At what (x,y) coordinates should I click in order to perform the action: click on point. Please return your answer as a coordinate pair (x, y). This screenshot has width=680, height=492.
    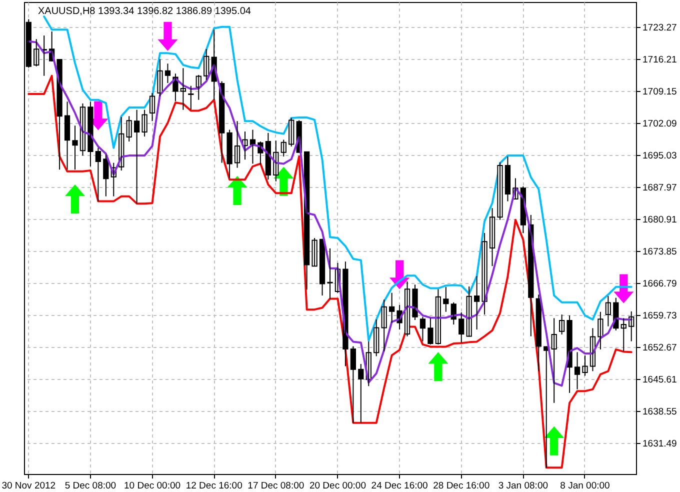
    Looking at the image, I should click on (75, 199).